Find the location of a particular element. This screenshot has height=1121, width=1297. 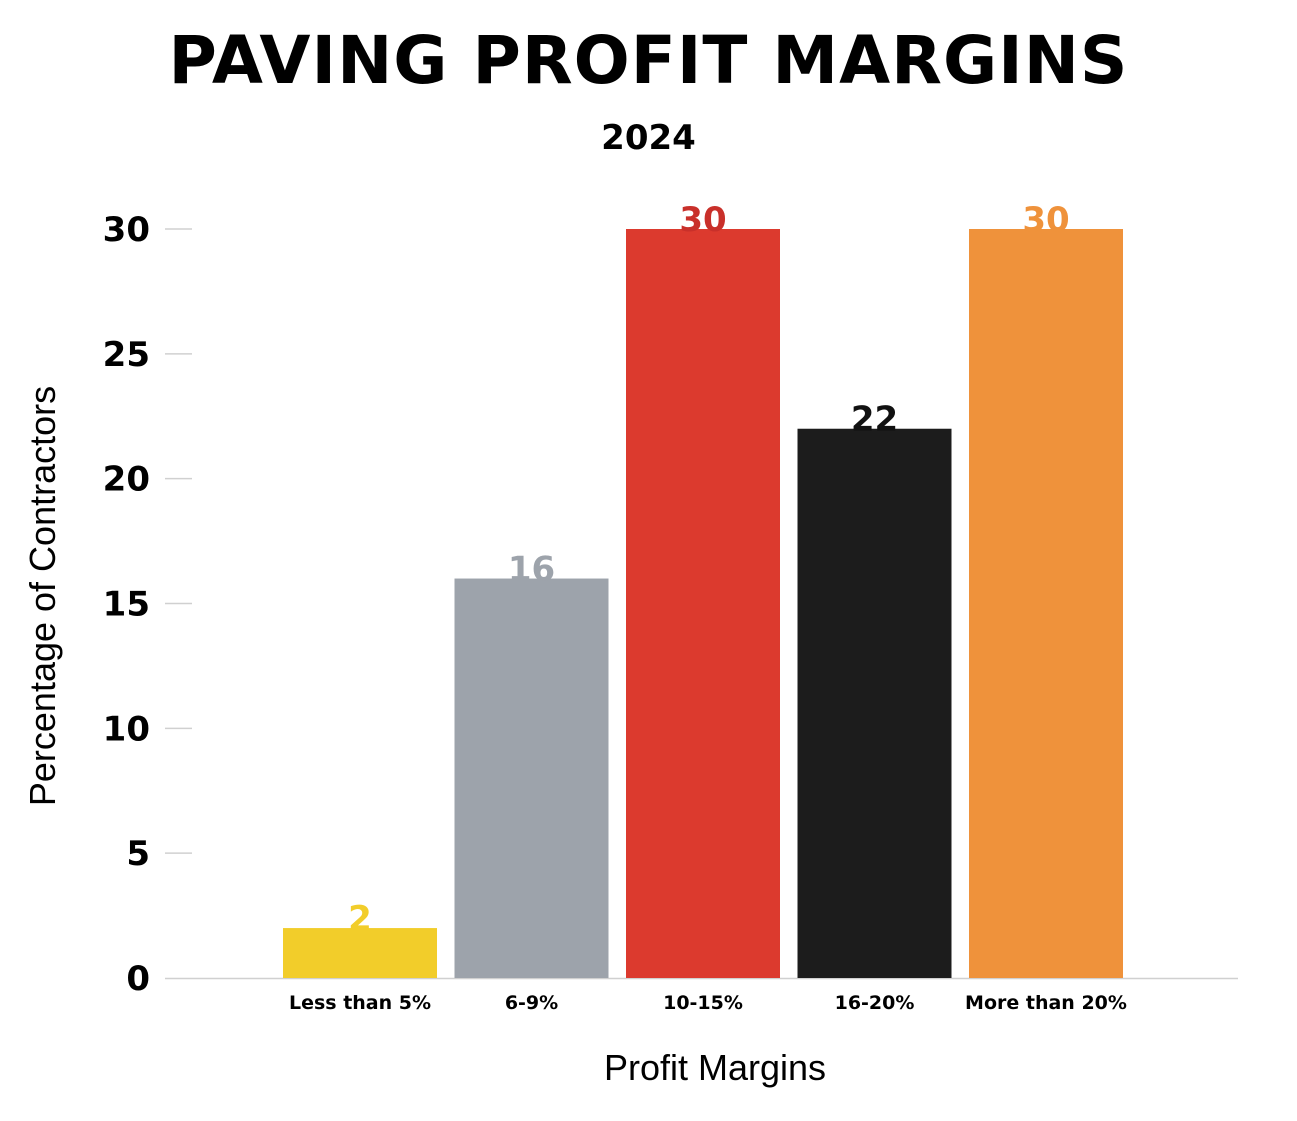

x-axis-title: Profit Margins is located at coordinates (715, 1067).